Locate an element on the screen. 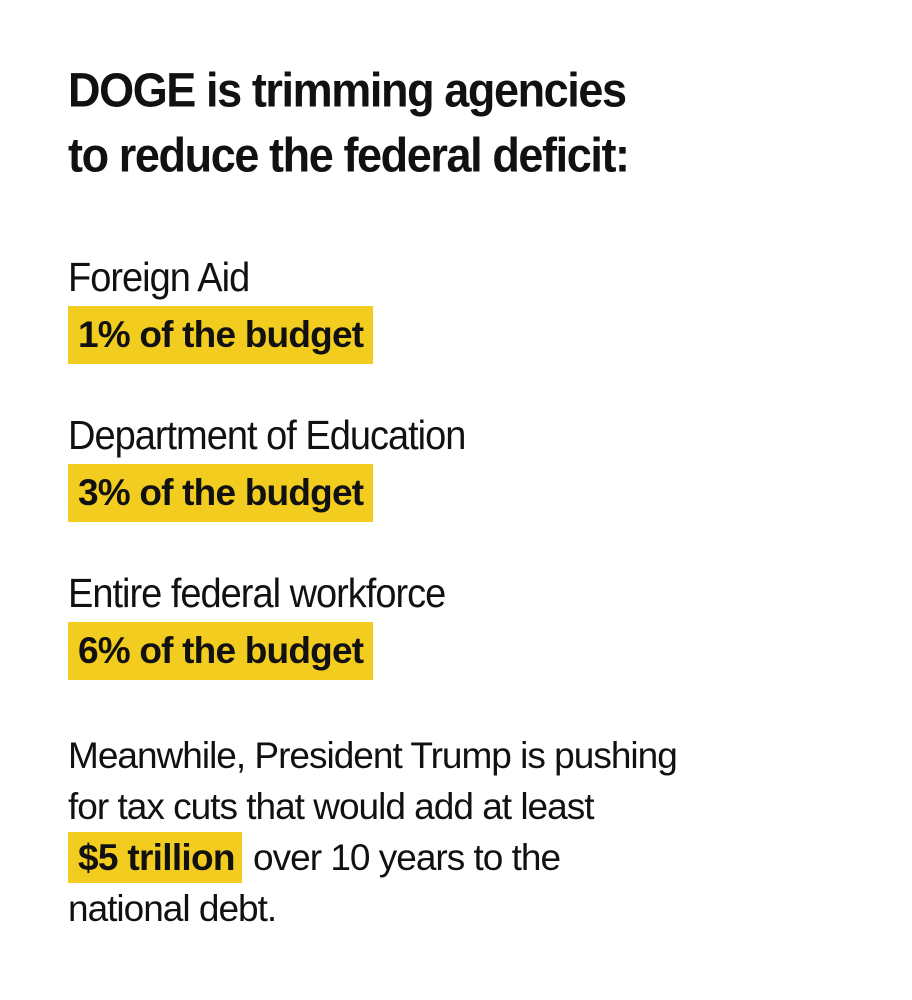 This screenshot has height=1000, width=912. item-value: 1% of the budget is located at coordinates (221, 334).